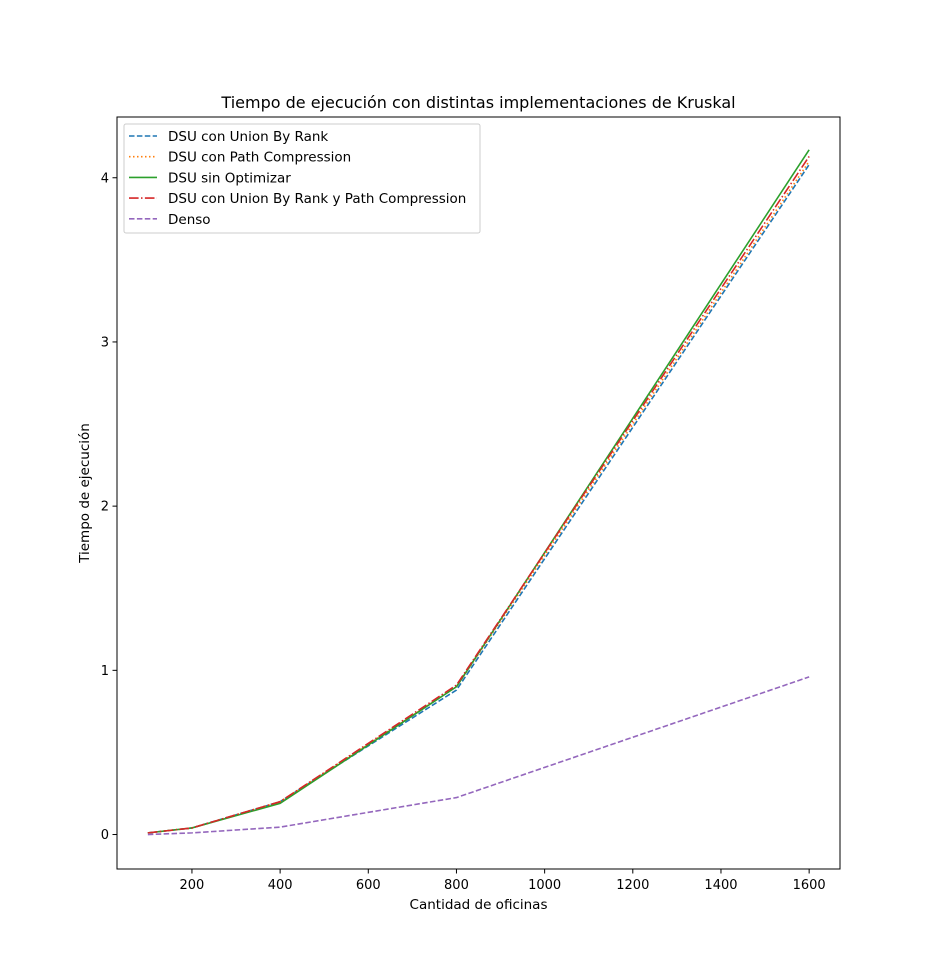 Image resolution: width=934 pixels, height=976 pixels. I want to click on x-tick-label: 400, so click(280, 885).